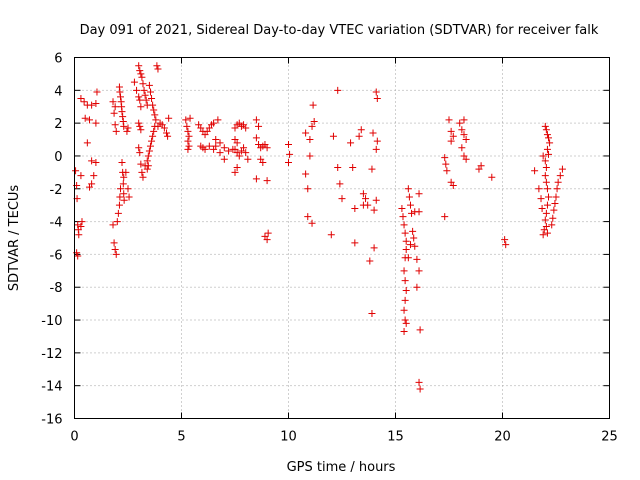  I want to click on x-tick-labels: 0 5 10 15 20 25, so click(343, 437).